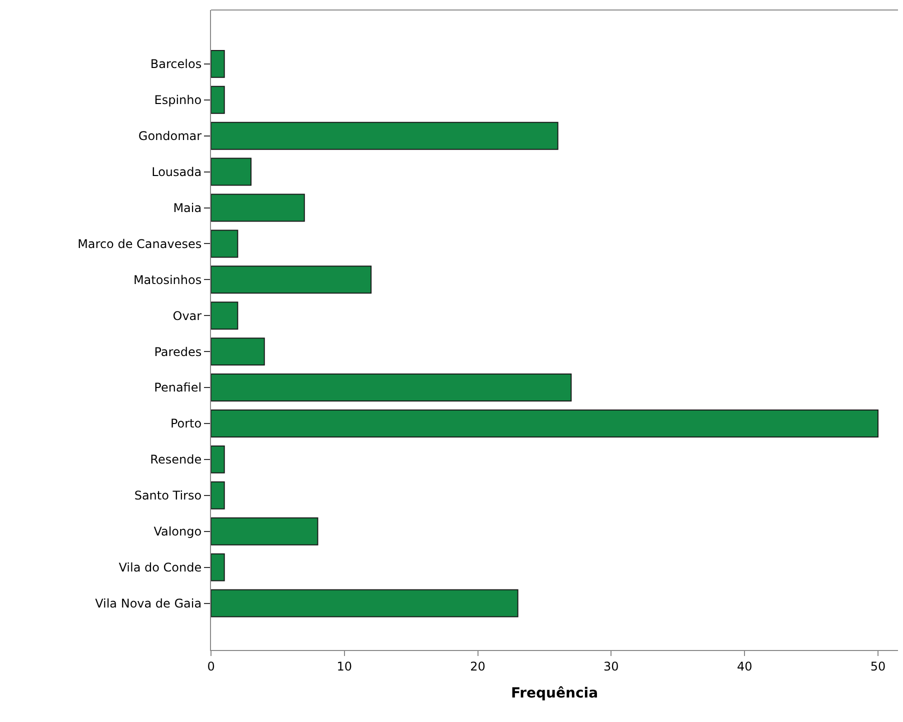  I want to click on x-tick-label: 50, so click(878, 666).